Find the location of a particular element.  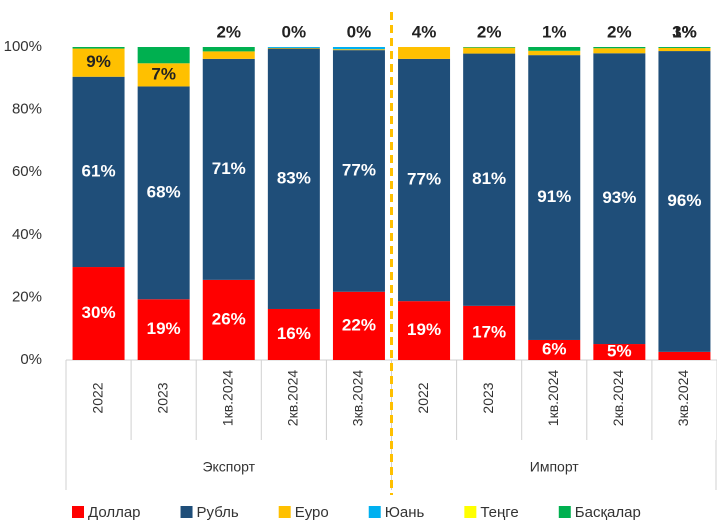

legend-label: Юань is located at coordinates (405, 512).